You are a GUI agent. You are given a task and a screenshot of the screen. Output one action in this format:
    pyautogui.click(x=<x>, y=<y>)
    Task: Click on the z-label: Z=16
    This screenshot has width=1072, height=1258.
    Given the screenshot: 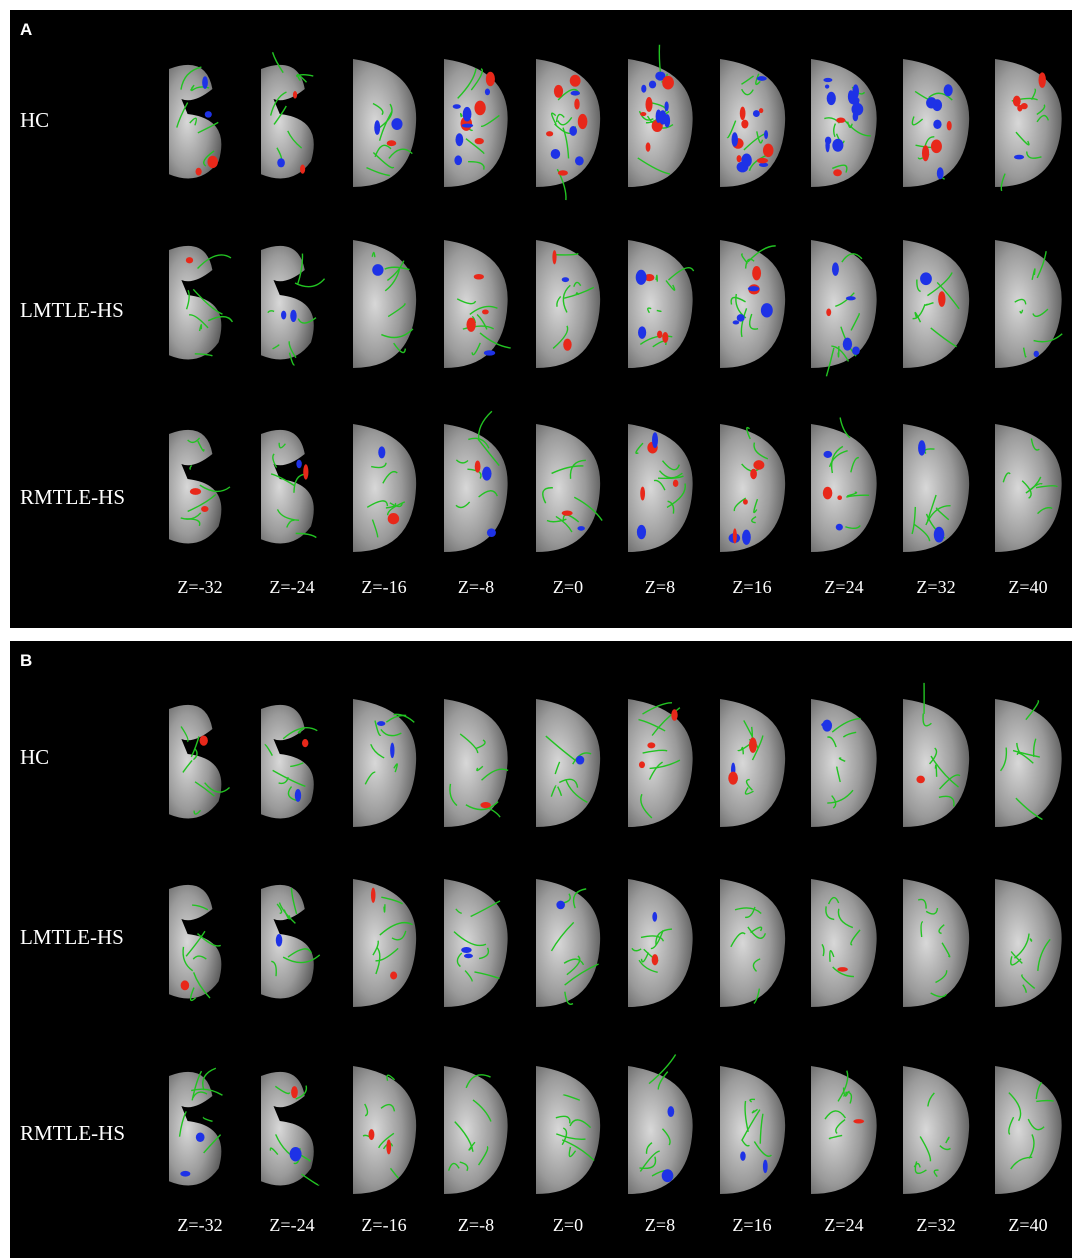 What is the action you would take?
    pyautogui.click(x=752, y=587)
    